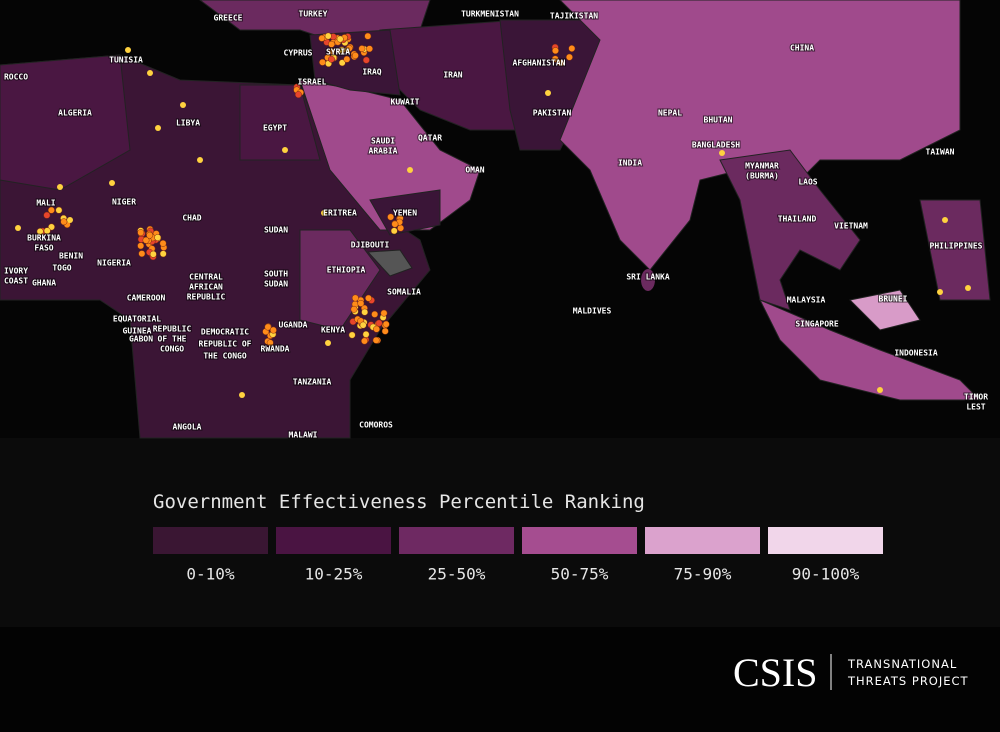  I want to click on country-label: PAKISTAN, so click(552, 113).